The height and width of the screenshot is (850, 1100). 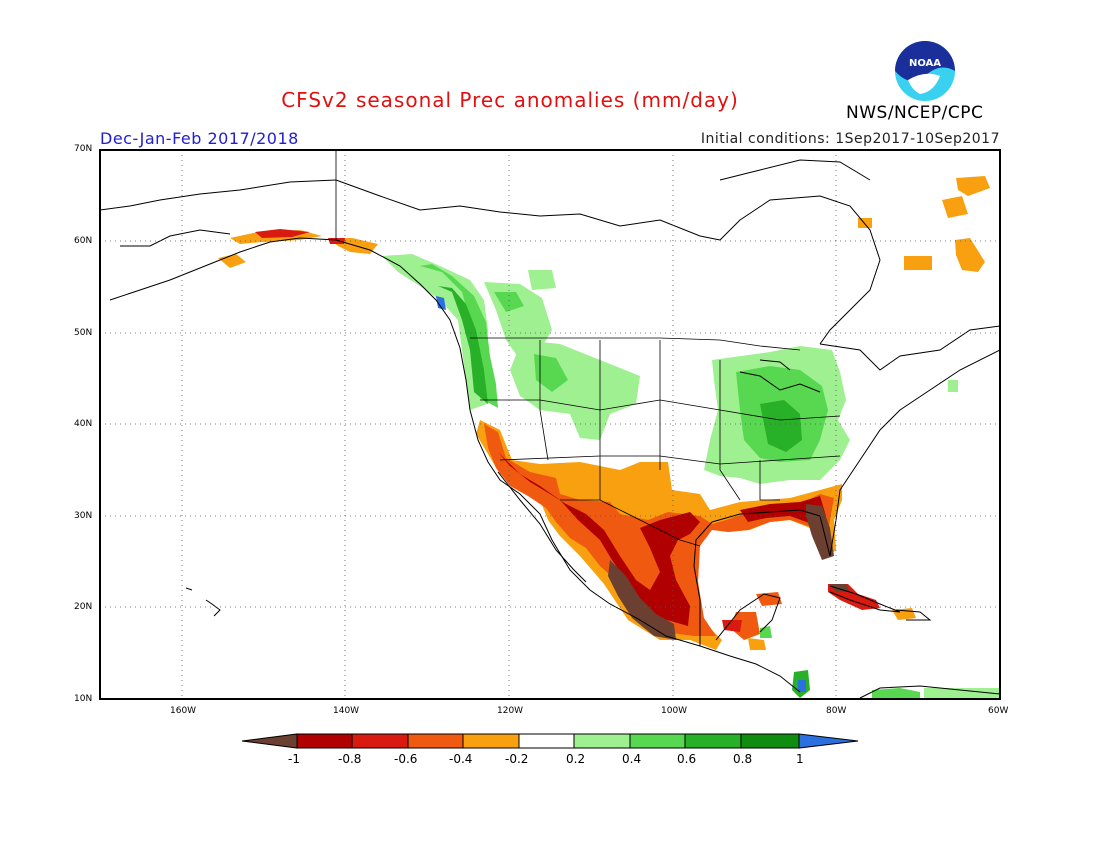 I want to click on lat-label: 70N, so click(x=83, y=149).